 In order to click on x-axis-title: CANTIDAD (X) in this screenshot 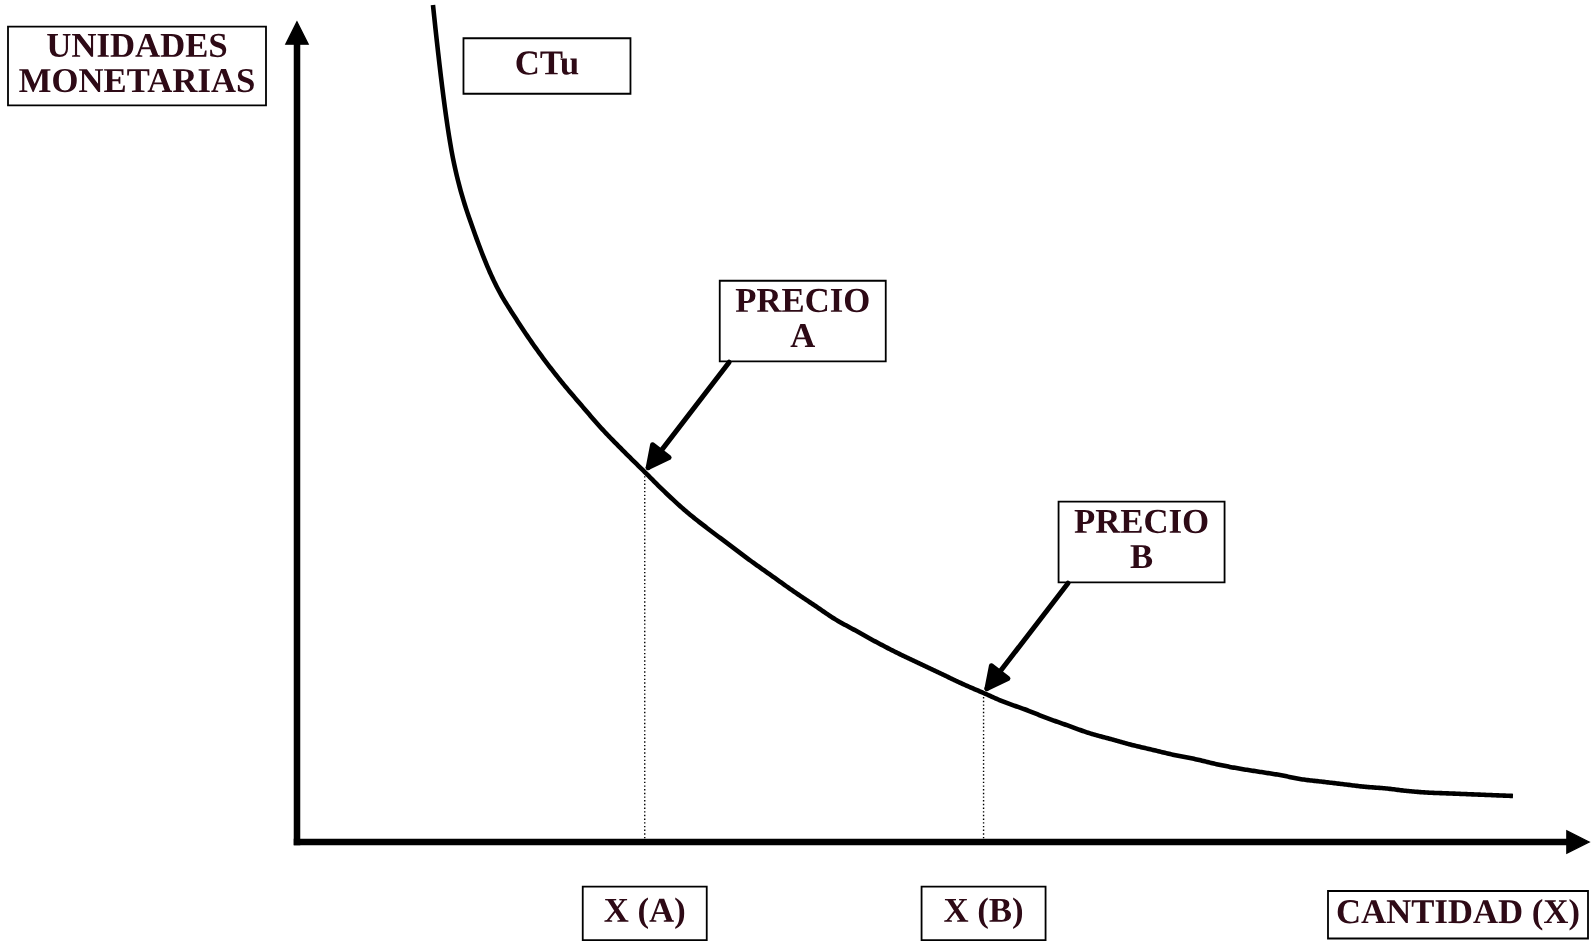, I will do `click(1458, 915)`.